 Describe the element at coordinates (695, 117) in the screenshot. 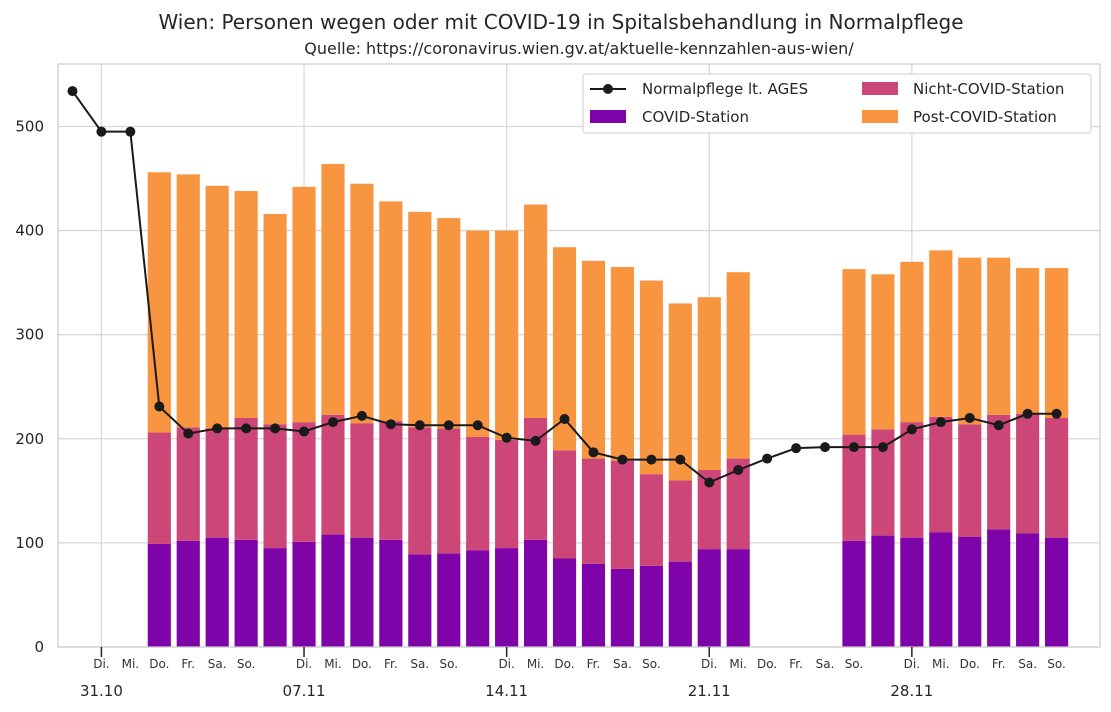

I see `legend-label-covid: COVID-Station` at that location.